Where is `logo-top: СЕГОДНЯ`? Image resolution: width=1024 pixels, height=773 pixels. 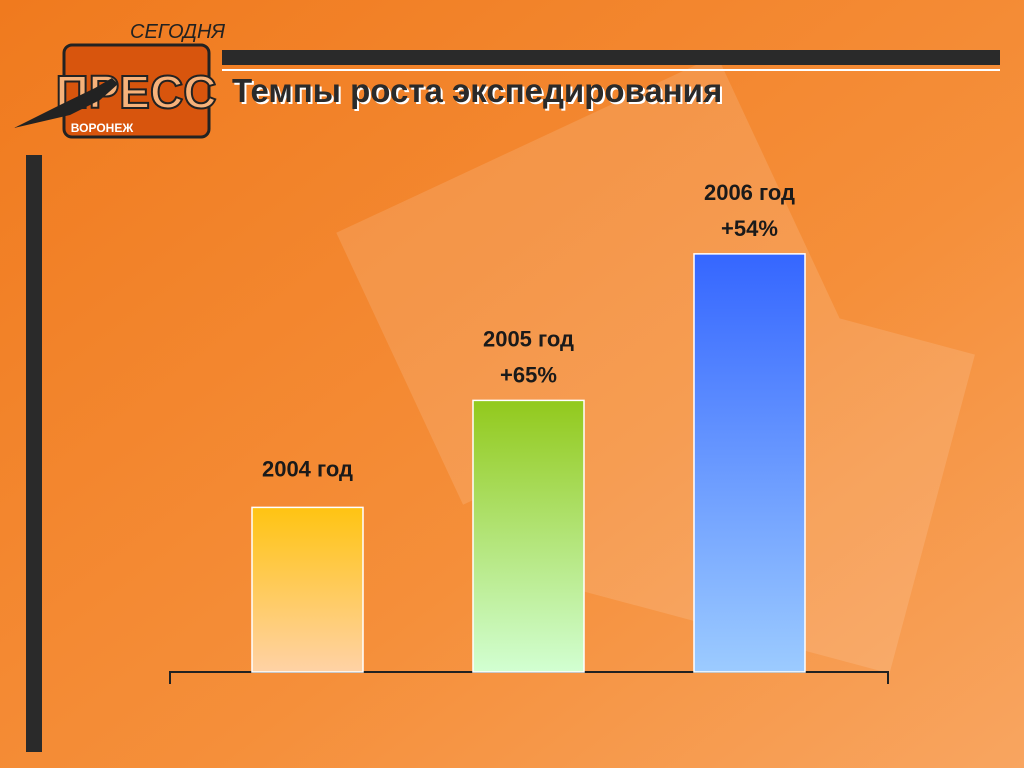
logo-top: СЕГОДНЯ is located at coordinates (177, 32).